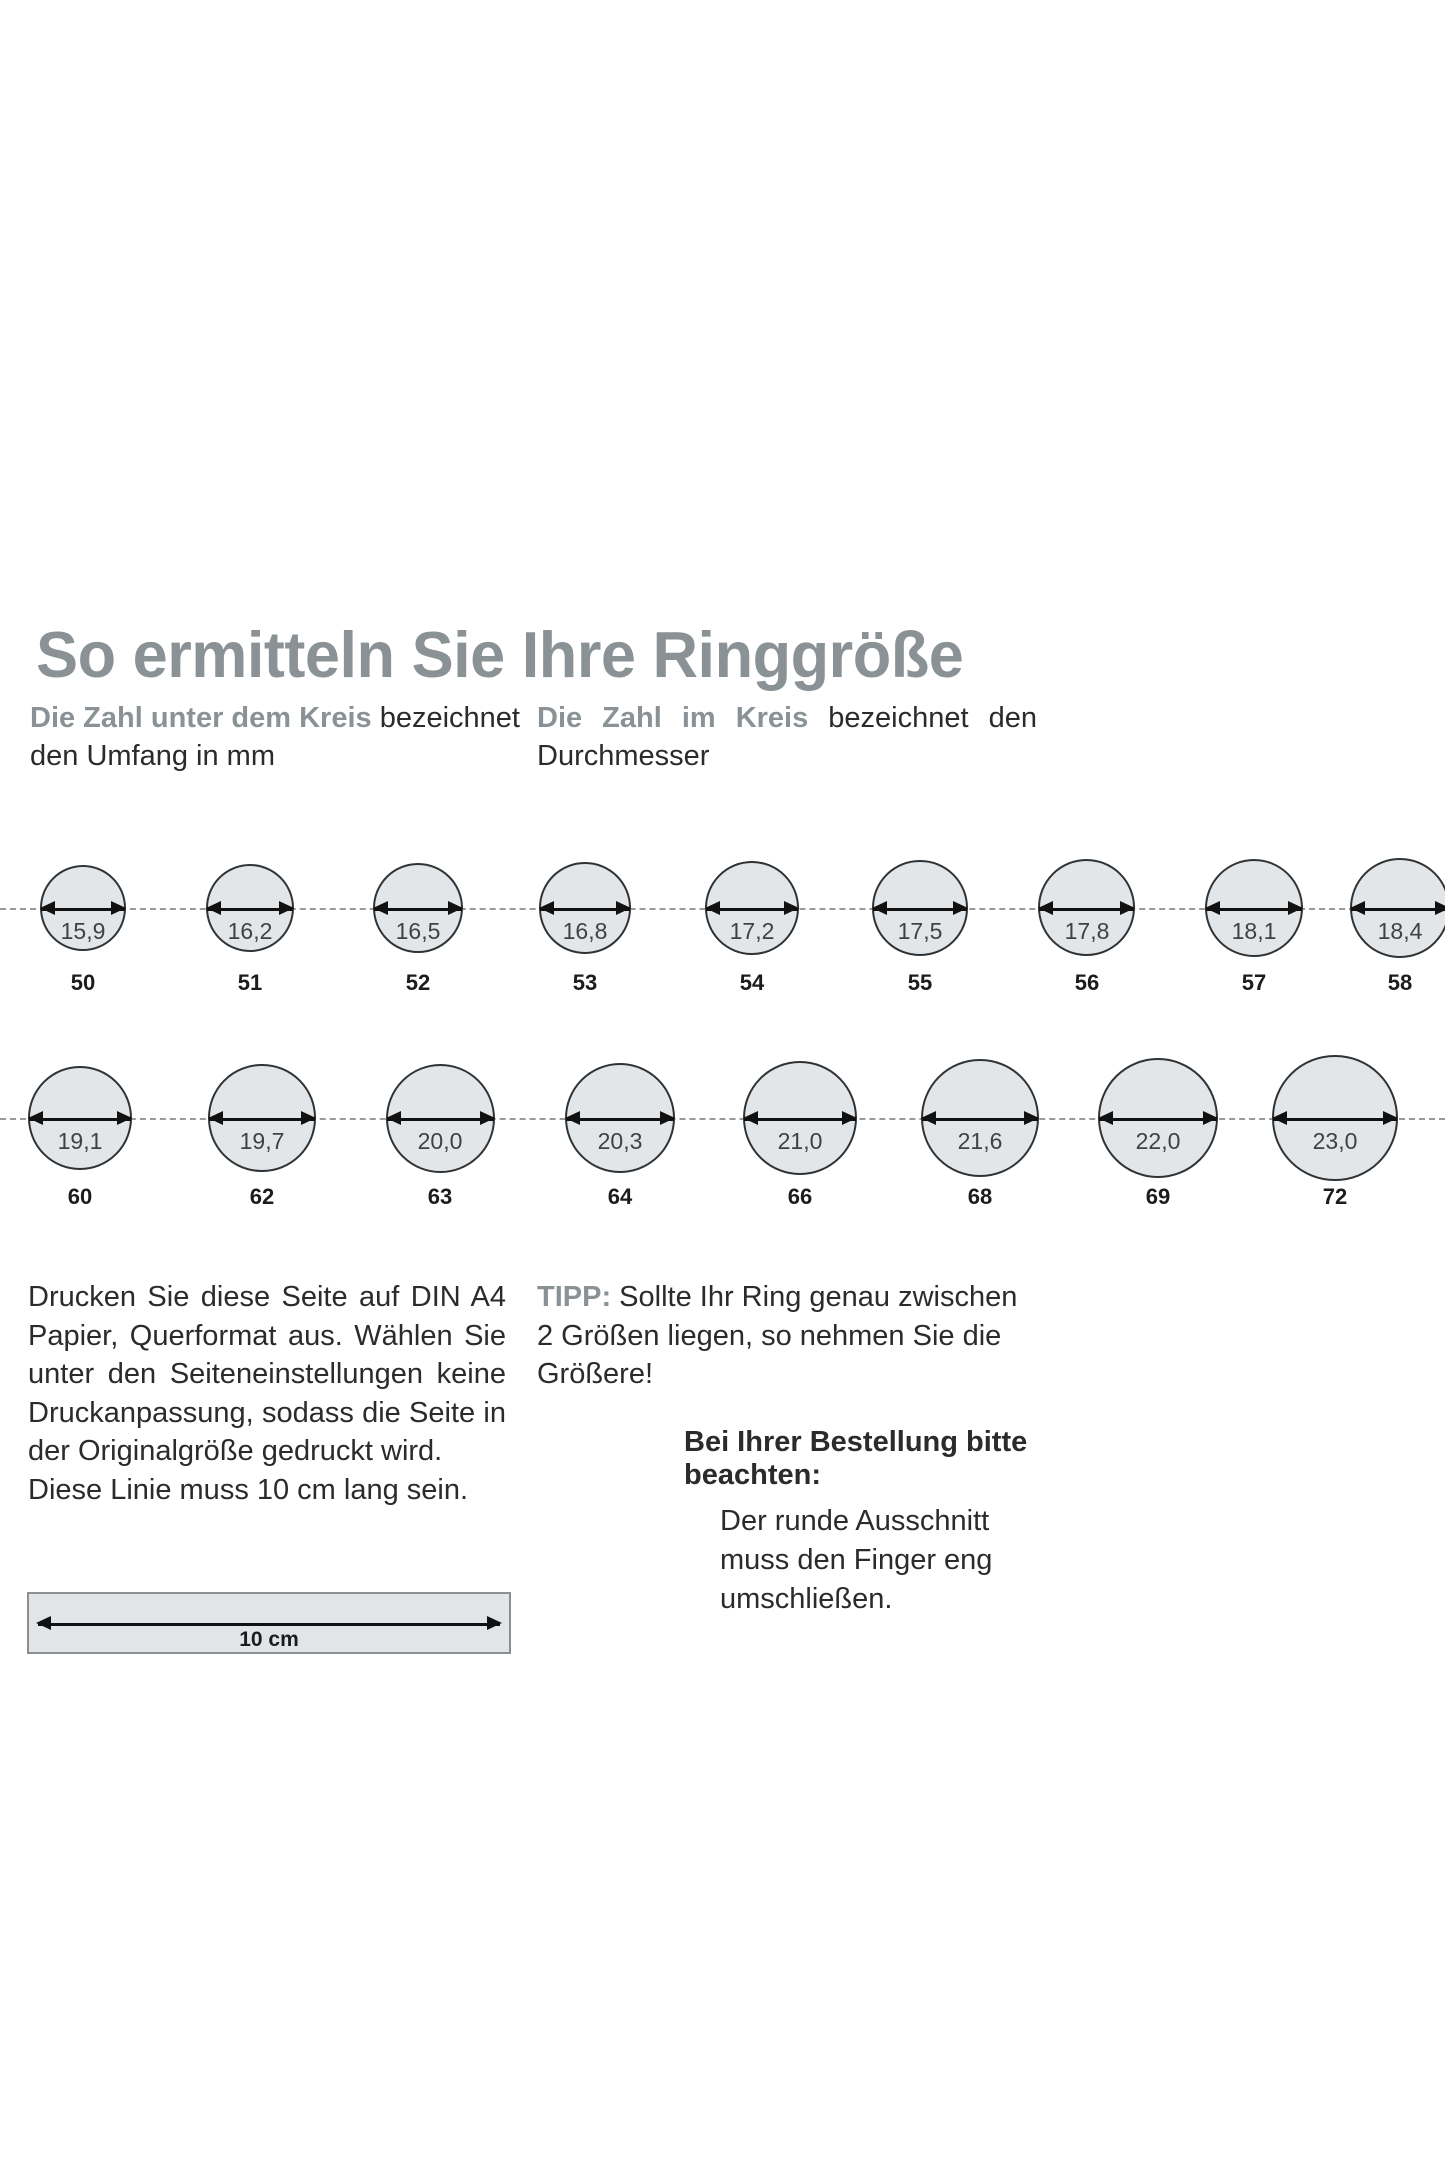 The height and width of the screenshot is (2168, 1445). I want to click on circumference-label: 54, so click(752, 982).